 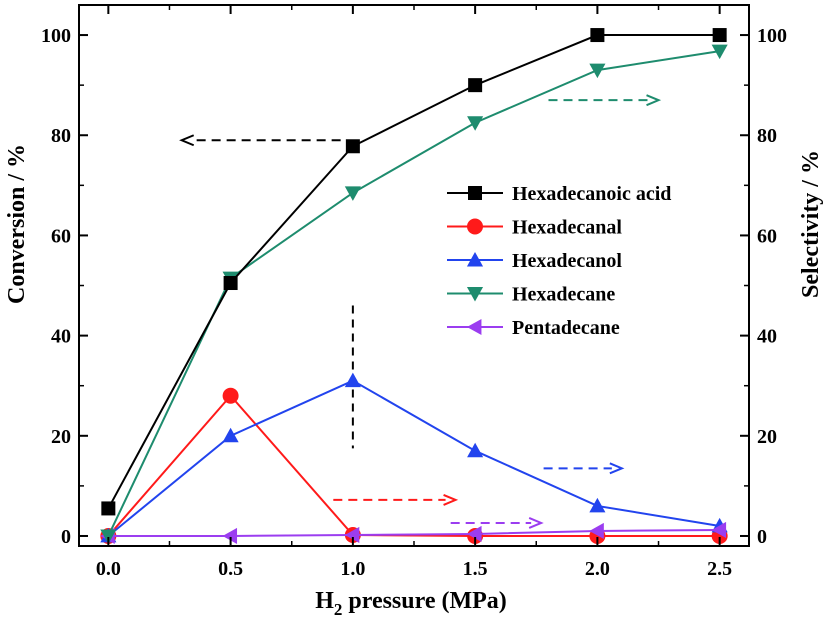 What do you see at coordinates (591, 194) in the screenshot?
I see `legend-label: Hexadecanoic acid` at bounding box center [591, 194].